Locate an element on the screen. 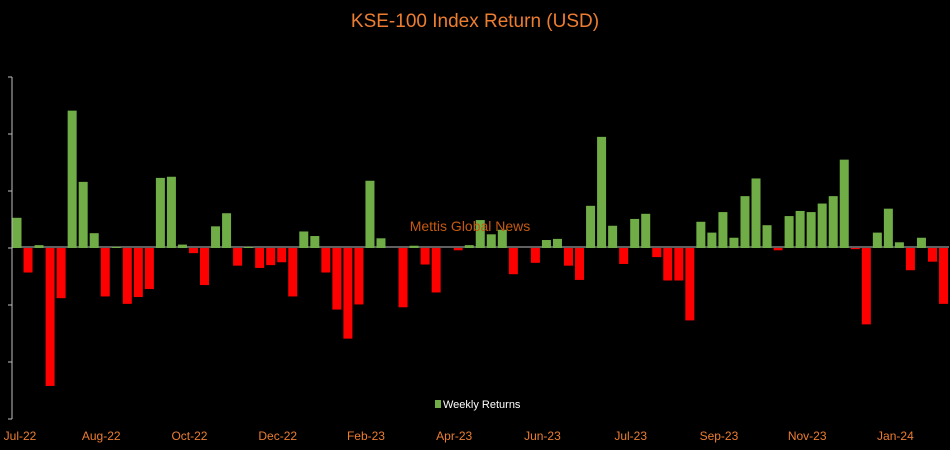  legend-label: Weekly Returns is located at coordinates (482, 405).